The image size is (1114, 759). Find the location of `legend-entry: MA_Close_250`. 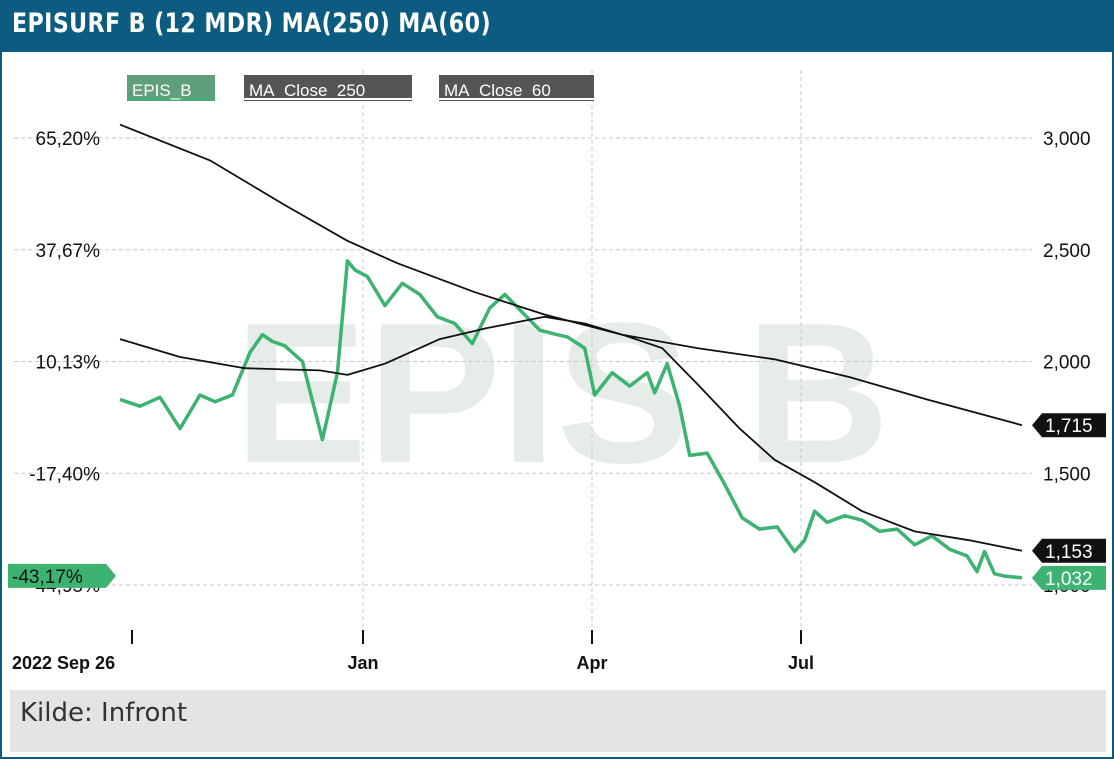

legend-entry: MA_Close_250 is located at coordinates (307, 90).